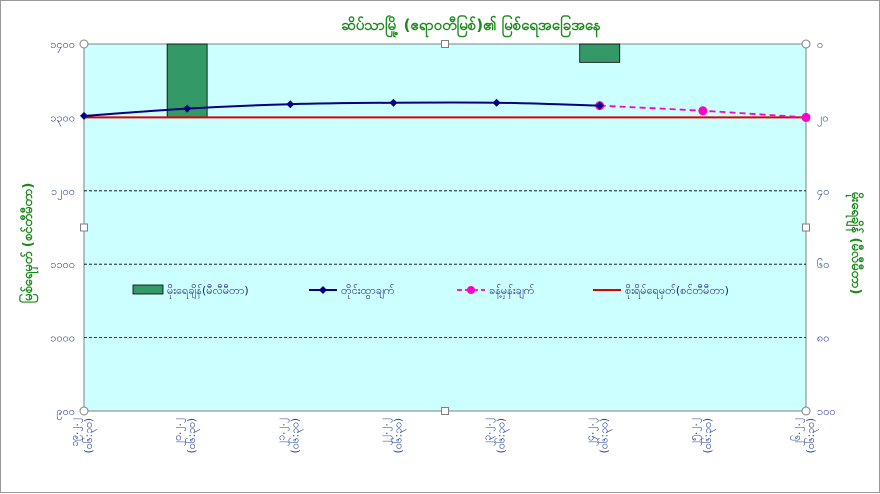 The image size is (880, 494). I want to click on series-lines, so click(445, 110).